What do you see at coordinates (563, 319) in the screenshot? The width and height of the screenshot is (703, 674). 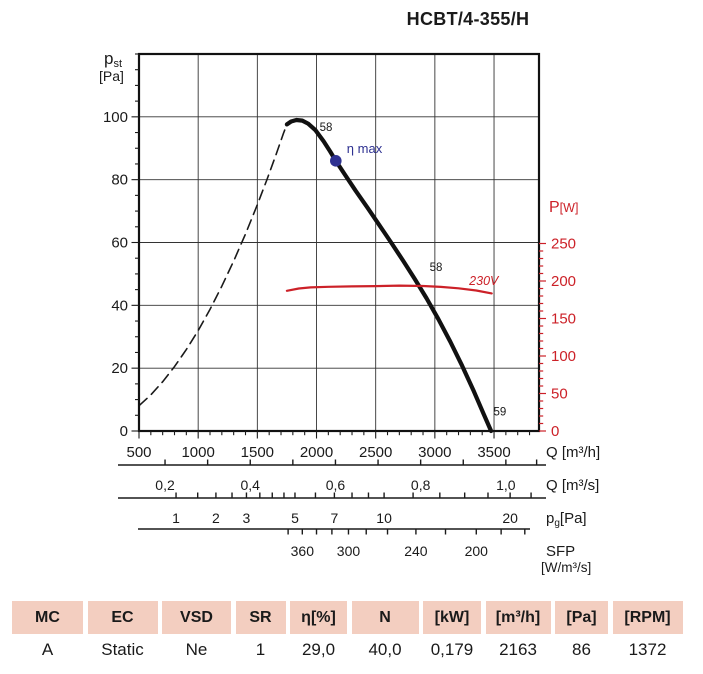 I see `y-right-tick-label: 150` at bounding box center [563, 319].